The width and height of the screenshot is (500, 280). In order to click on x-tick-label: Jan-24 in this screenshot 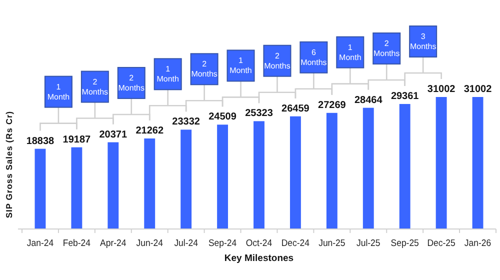, I will do `click(40, 243)`.